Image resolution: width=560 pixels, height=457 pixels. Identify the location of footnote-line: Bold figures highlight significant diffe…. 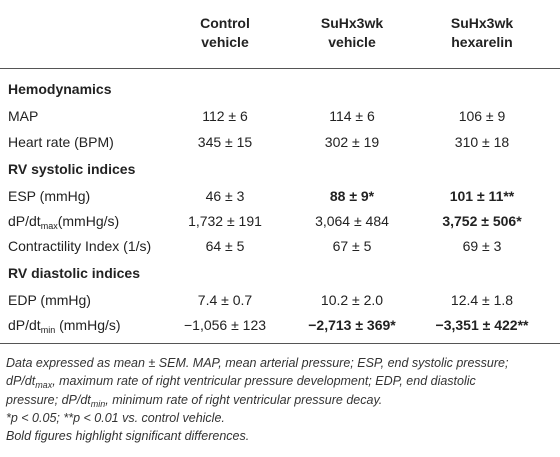
(127, 436).